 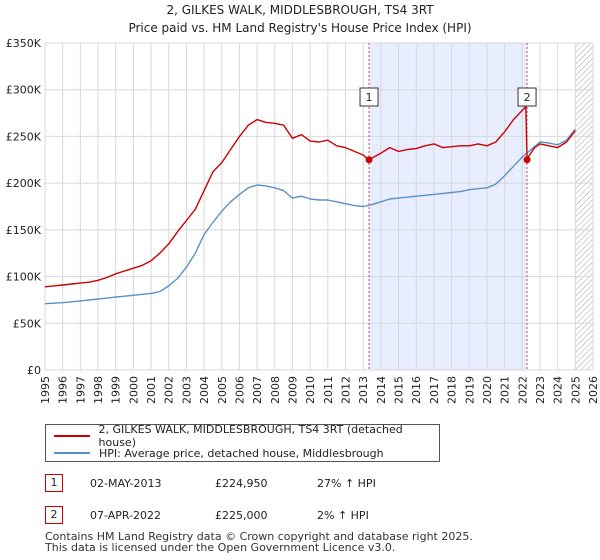 What do you see at coordinates (241, 483) in the screenshot?
I see `transaction-price: £224,950` at bounding box center [241, 483].